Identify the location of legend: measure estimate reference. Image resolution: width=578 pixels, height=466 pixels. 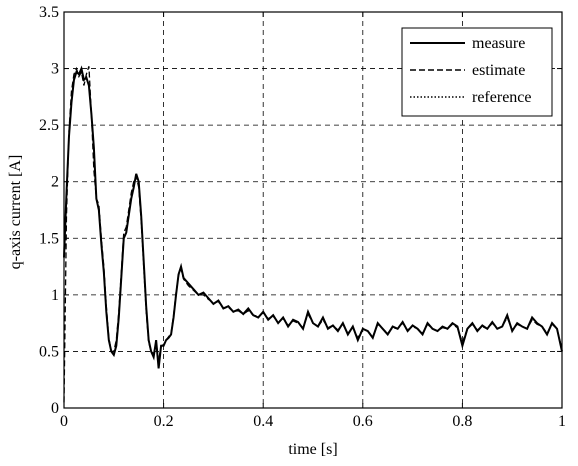
(477, 72).